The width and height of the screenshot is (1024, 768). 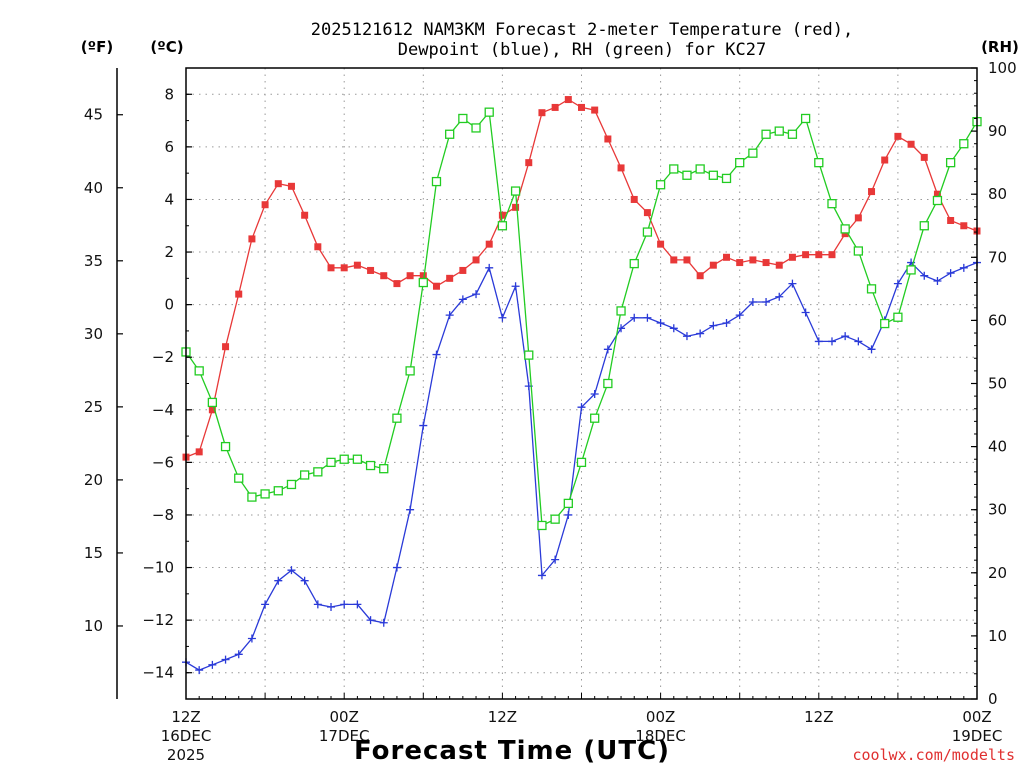 What do you see at coordinates (997, 257) in the screenshot?
I see `rh-tick-label: 70` at bounding box center [997, 257].